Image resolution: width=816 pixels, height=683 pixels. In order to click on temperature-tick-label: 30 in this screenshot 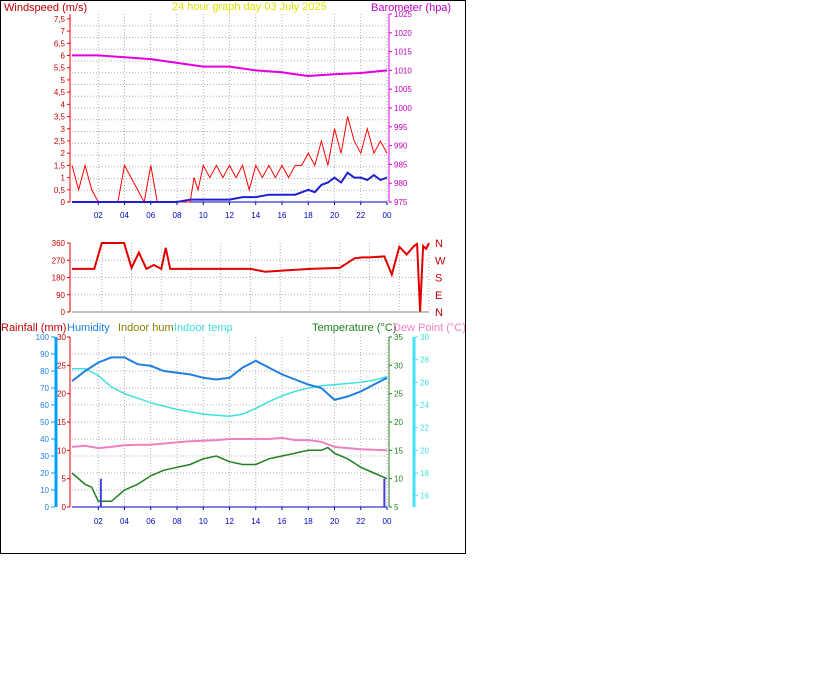, I will do `click(398, 365)`.